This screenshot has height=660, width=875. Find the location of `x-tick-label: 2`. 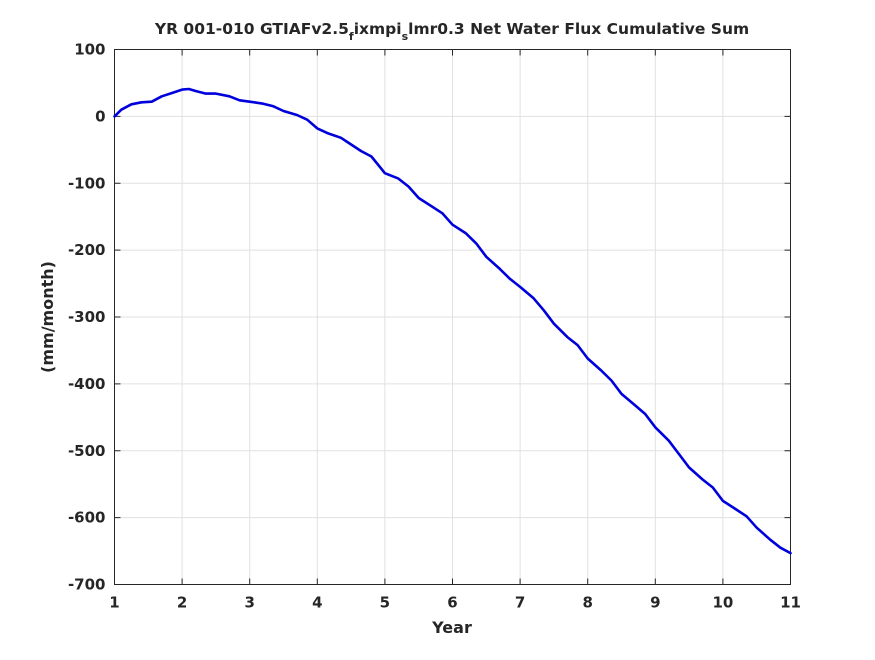

x-tick-label: 2 is located at coordinates (182, 603).